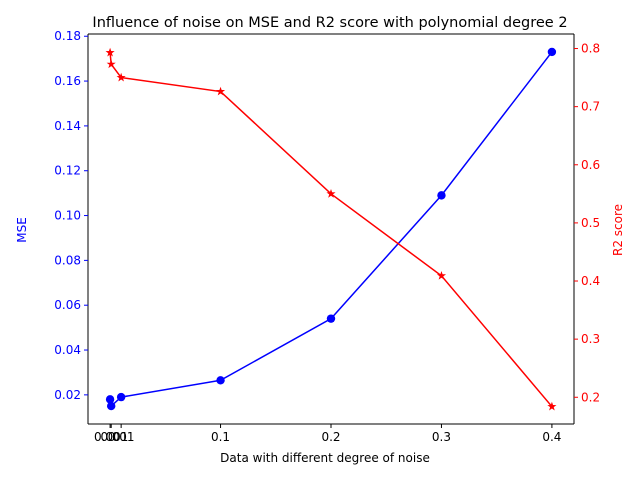  What do you see at coordinates (325, 458) in the screenshot?
I see `x-axis-label: Data with different degree of noise` at bounding box center [325, 458].